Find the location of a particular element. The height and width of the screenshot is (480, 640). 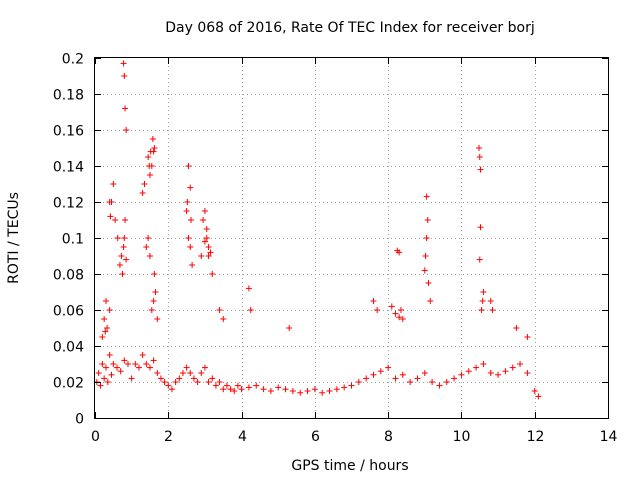

y-tick-label: 0.02 is located at coordinates (68, 384).